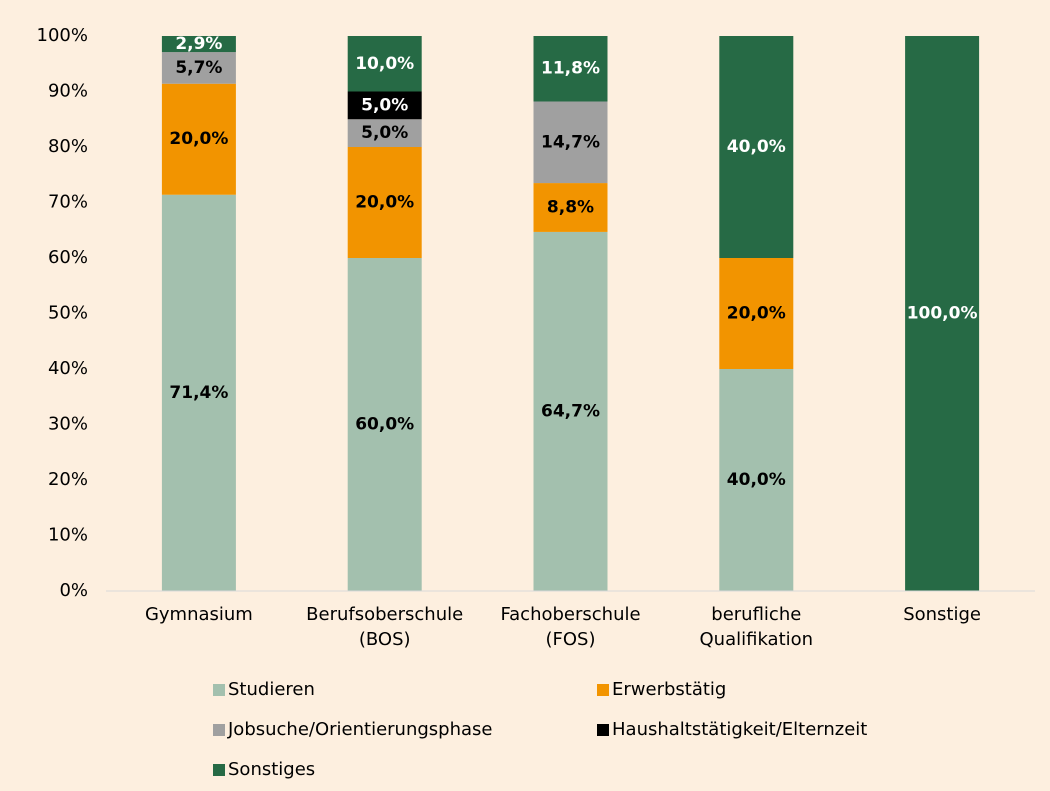 This screenshot has width=1050, height=791. I want to click on legend-label: Erwerbstätig, so click(669, 689).